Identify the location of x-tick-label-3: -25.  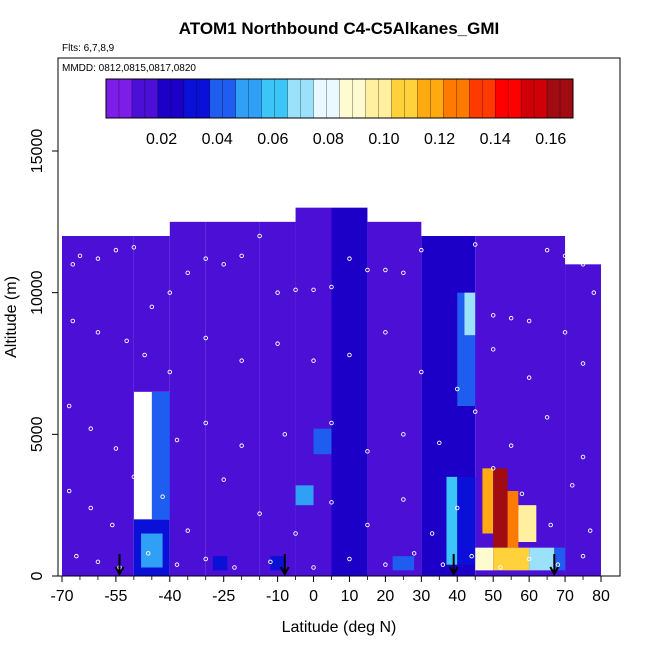
(223, 596).